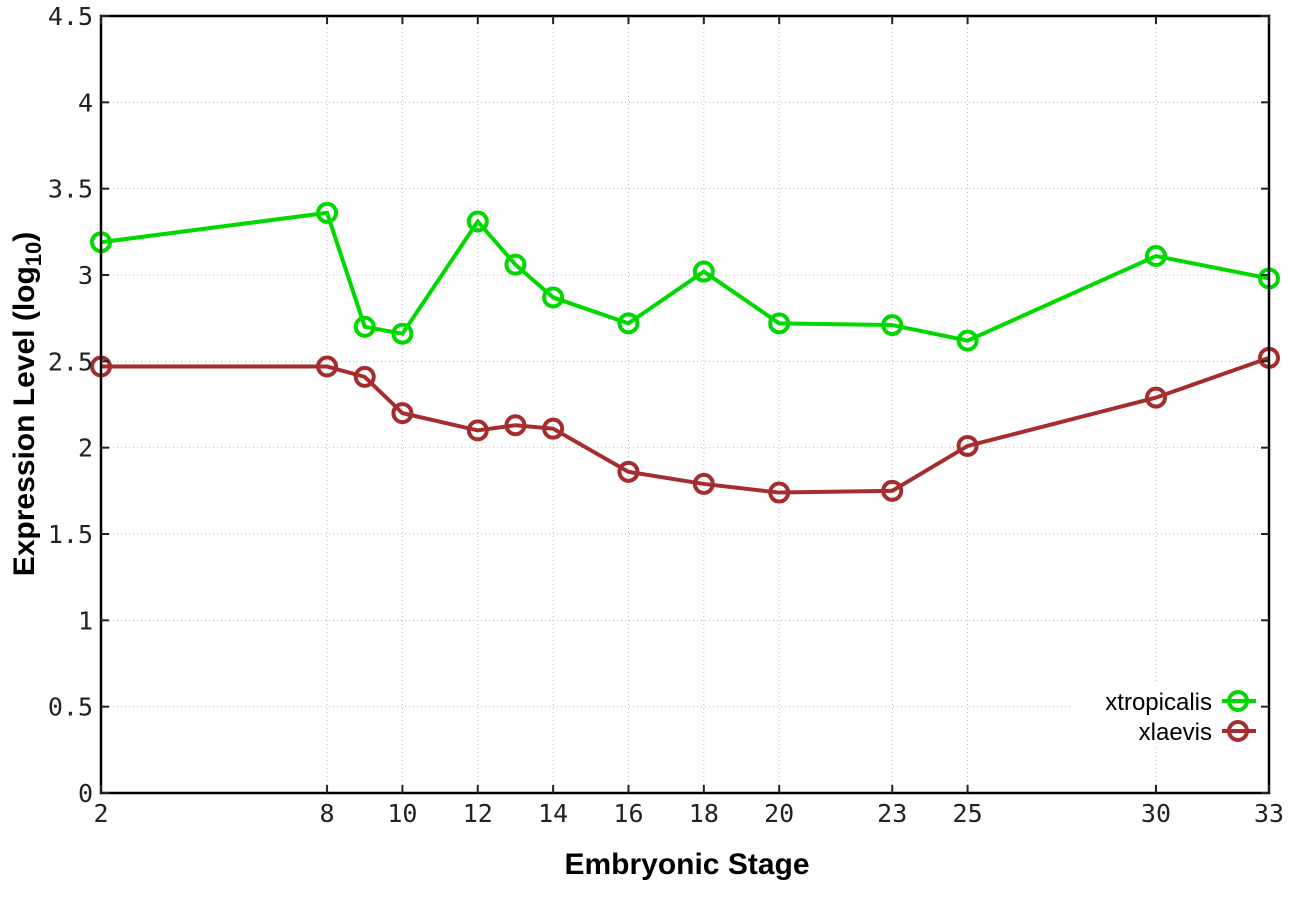 The image size is (1296, 912). Describe the element at coordinates (33, 254) in the screenshot. I see `y-axis-title-subscript: 10` at that location.